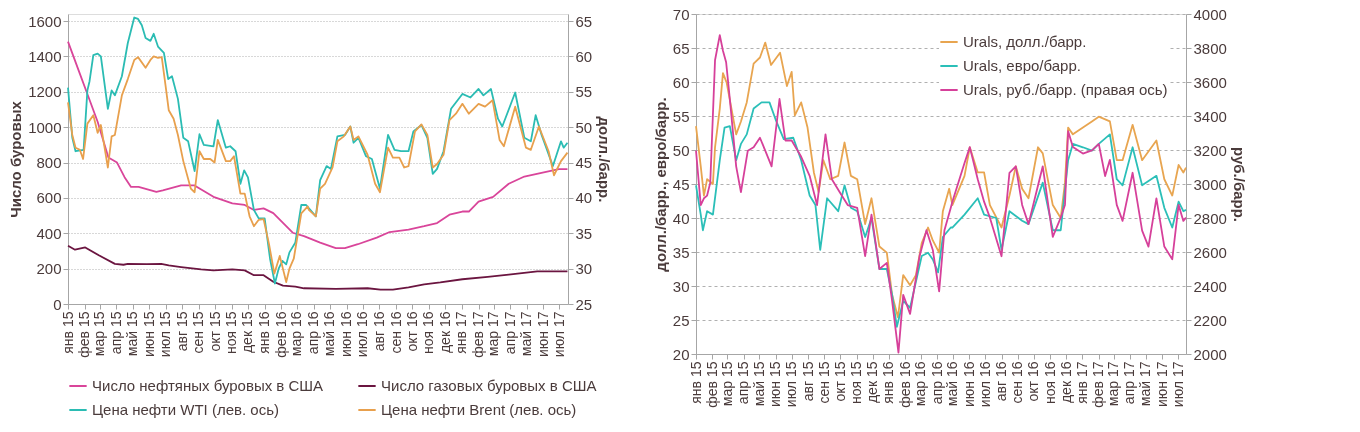  What do you see at coordinates (1210, 116) in the screenshot?
I see `y2-tick-label: 3400` at bounding box center [1210, 116].